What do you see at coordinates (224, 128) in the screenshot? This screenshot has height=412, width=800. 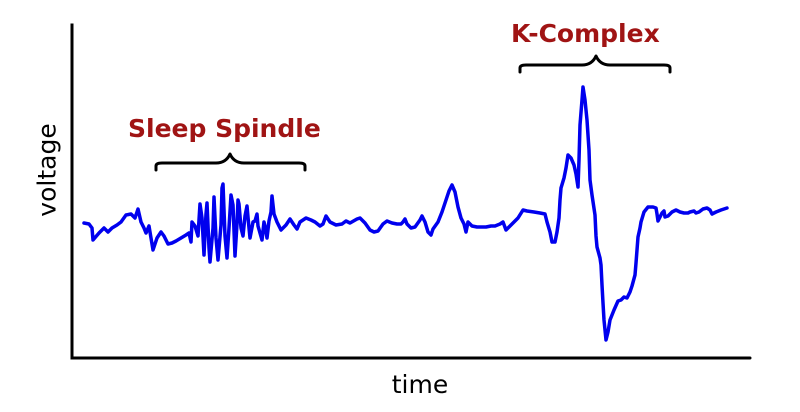 I see `sleep-spindle-annotation: Sleep Spindle` at bounding box center [224, 128].